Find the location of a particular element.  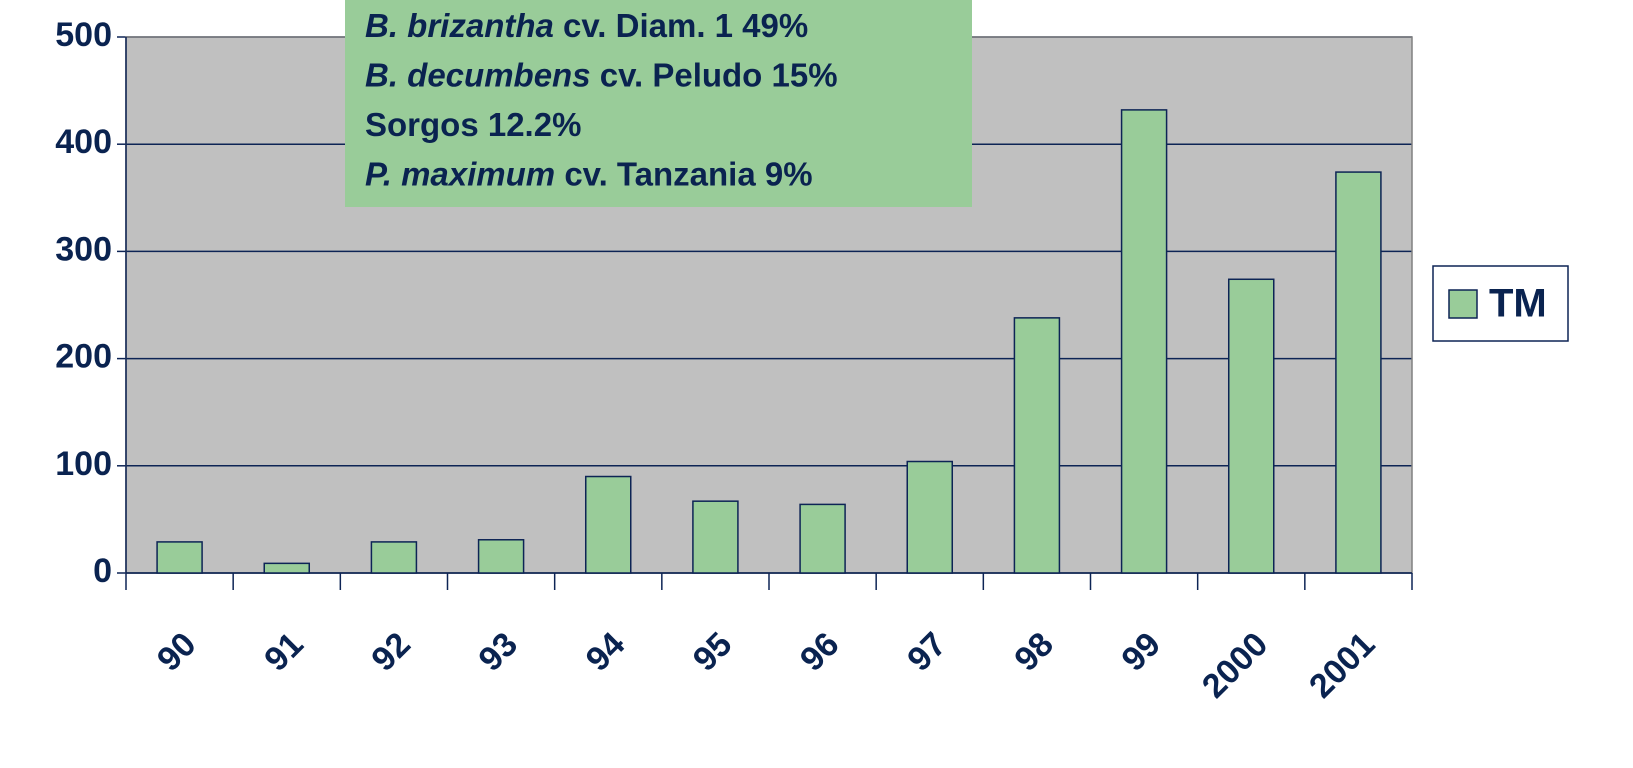

legend-swatch is located at coordinates (1463, 304).